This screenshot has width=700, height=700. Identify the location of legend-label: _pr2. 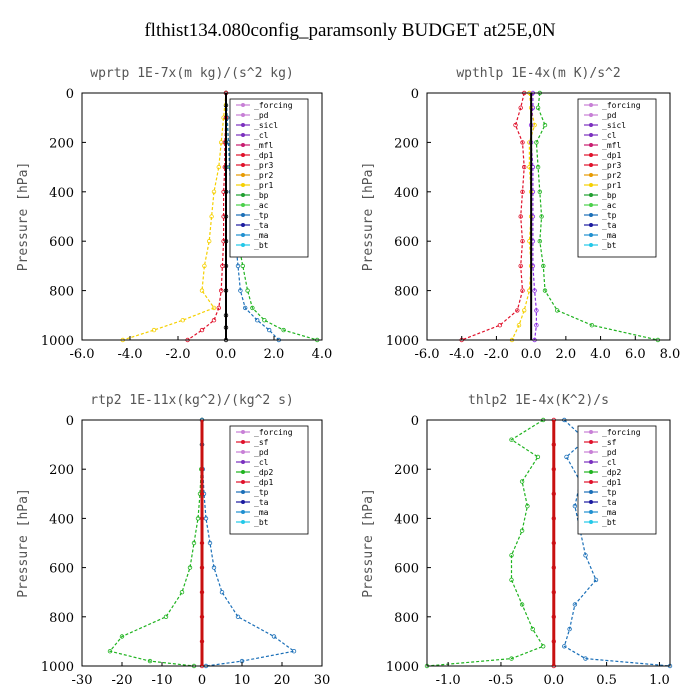
(263, 175).